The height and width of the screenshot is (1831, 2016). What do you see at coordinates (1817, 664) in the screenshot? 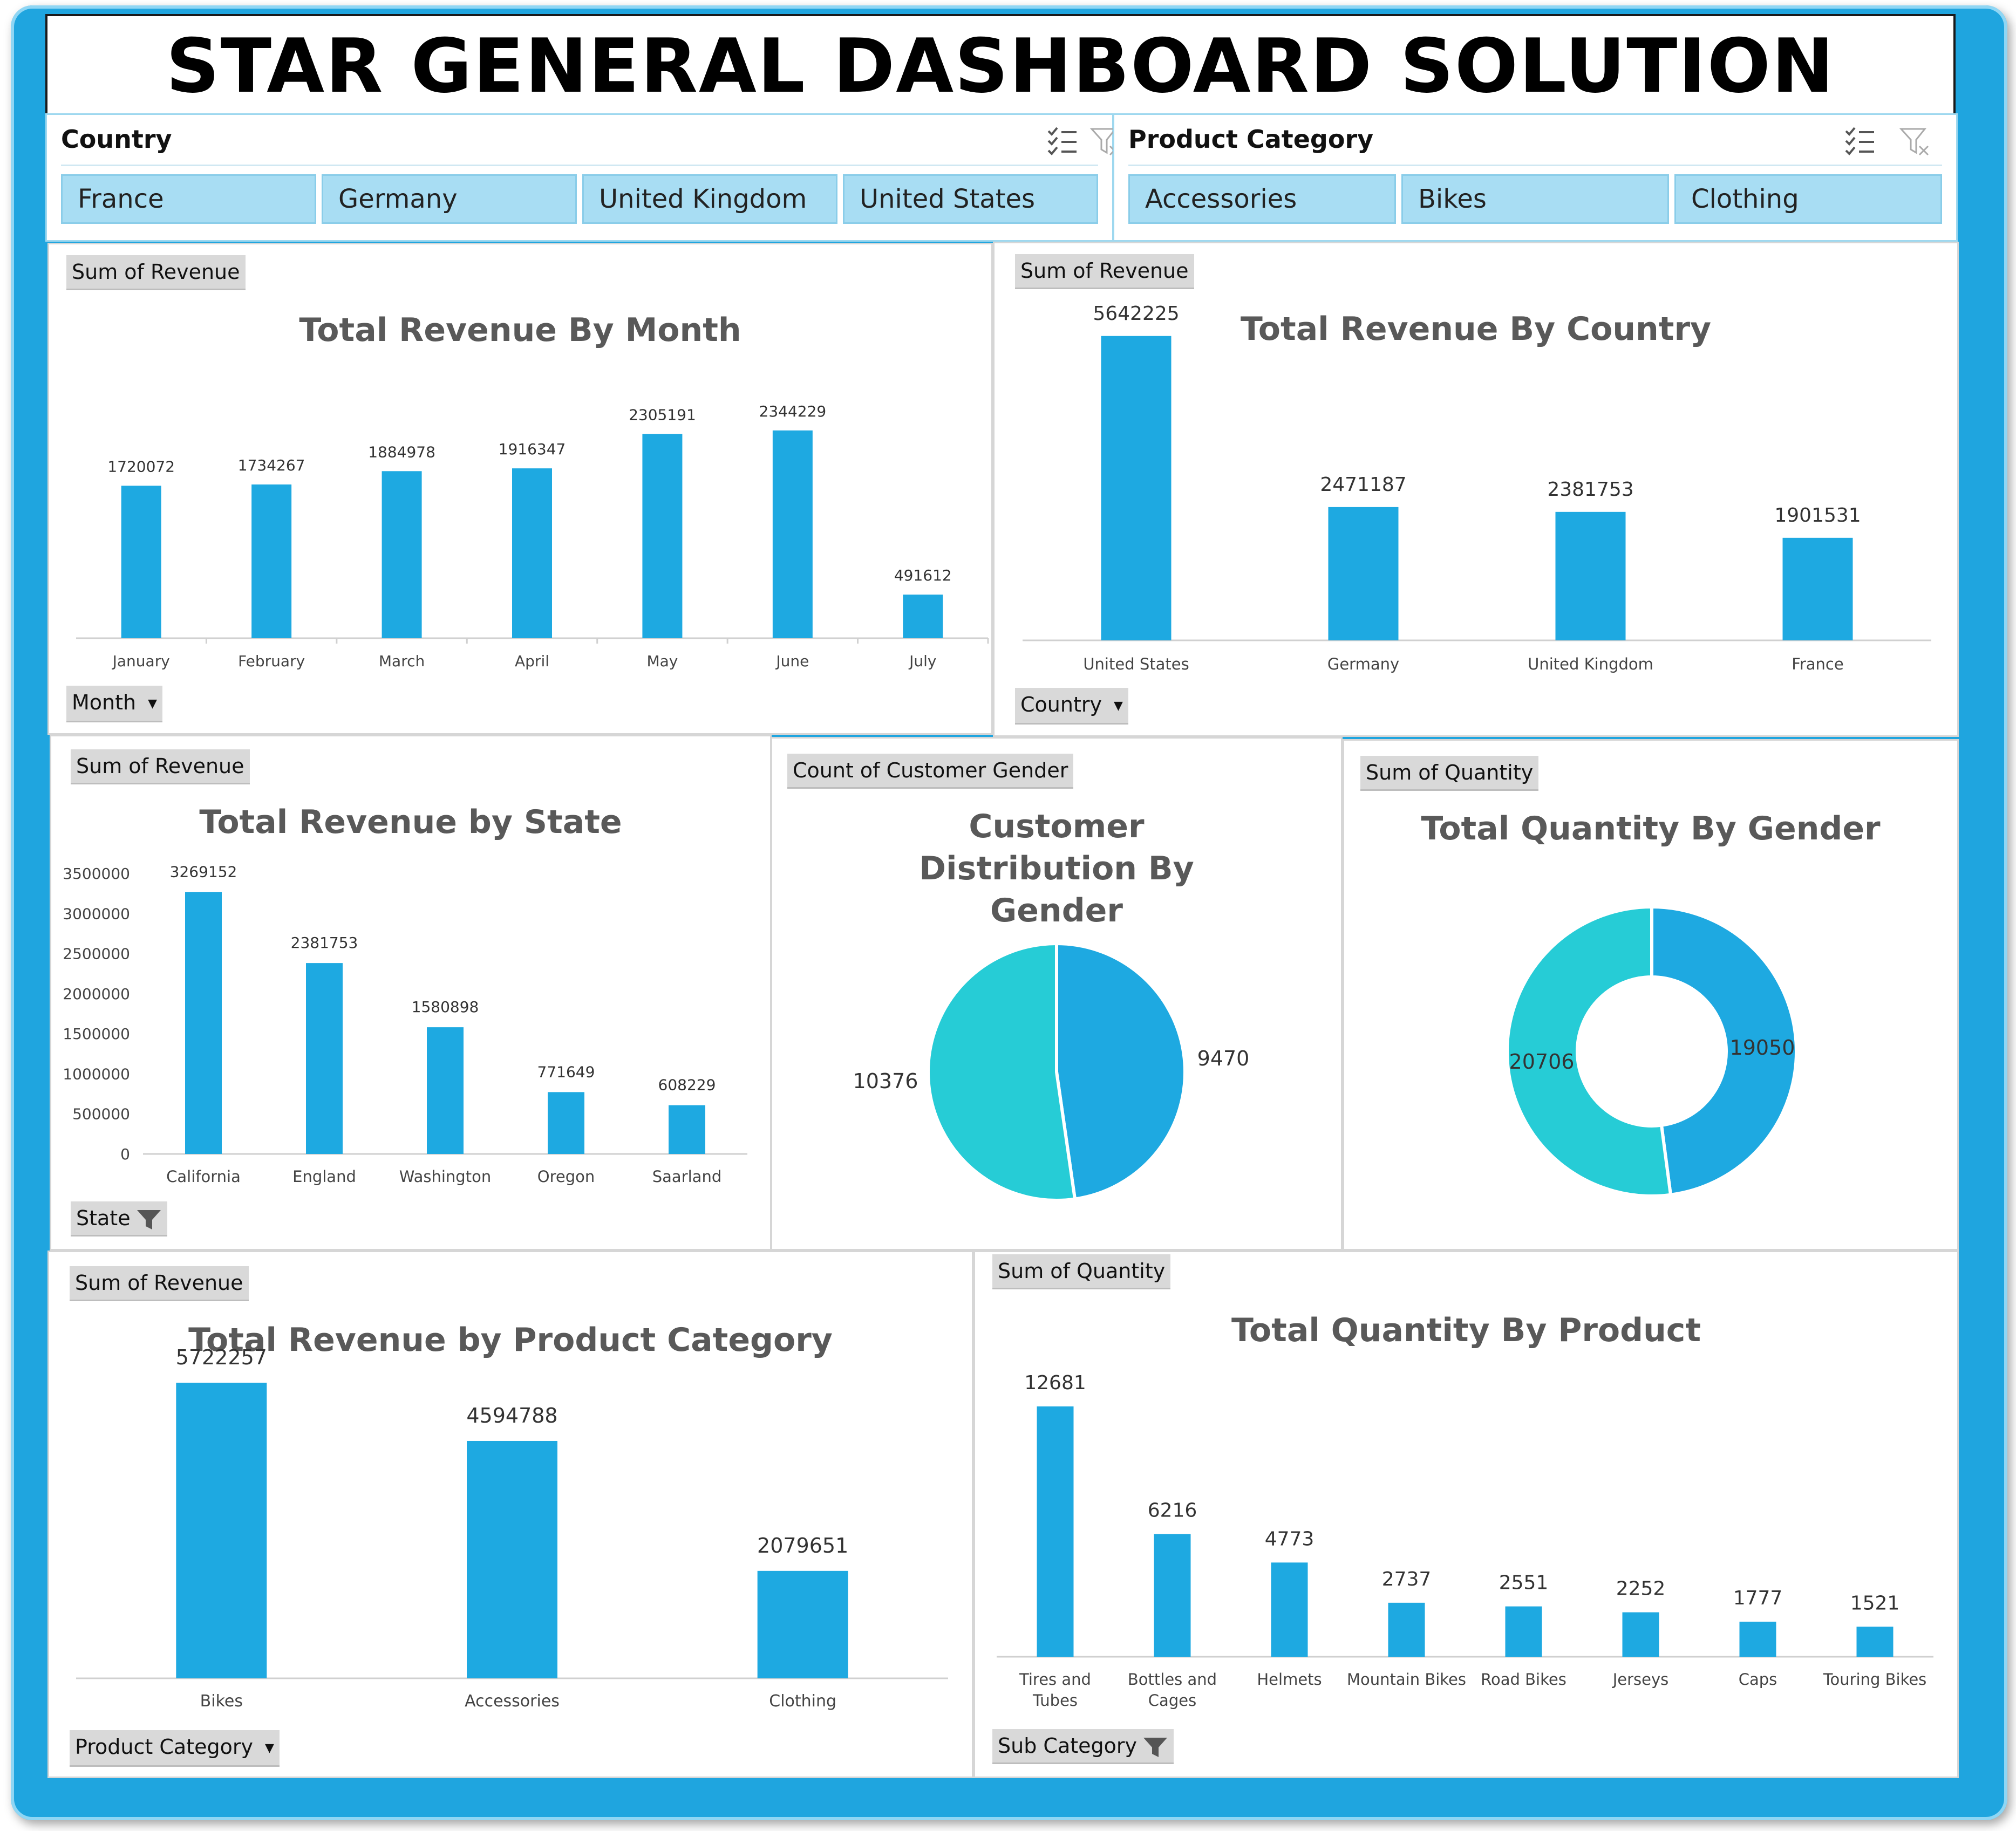
I see `x-tick-label: France` at bounding box center [1817, 664].